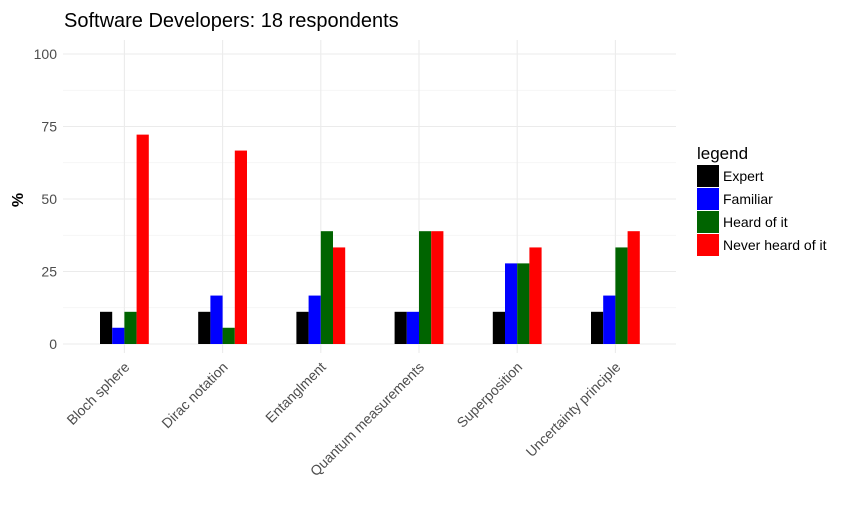 Image resolution: width=846 pixels, height=530 pixels. What do you see at coordinates (573, 409) in the screenshot?
I see `x-tick-label: Uncertainty principle` at bounding box center [573, 409].